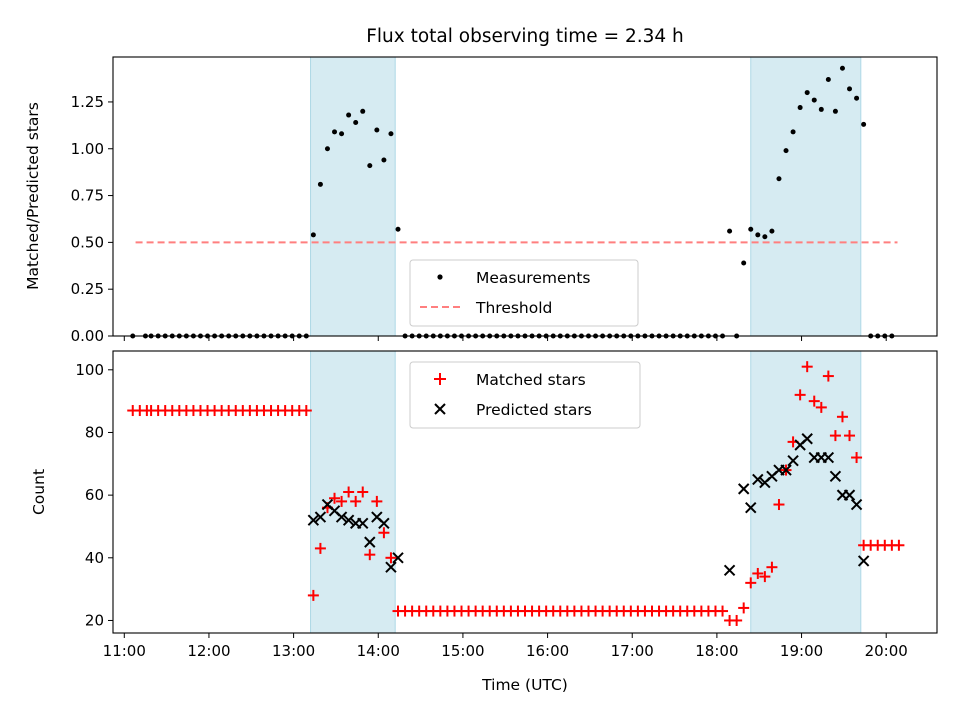 The width and height of the screenshot is (960, 720). What do you see at coordinates (208, 651) in the screenshot?
I see `x-tick-label: 12:00` at bounding box center [208, 651].